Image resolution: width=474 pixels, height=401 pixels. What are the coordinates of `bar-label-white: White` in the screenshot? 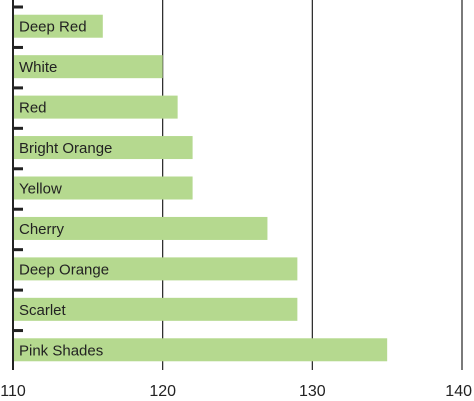 It's located at (38, 67).